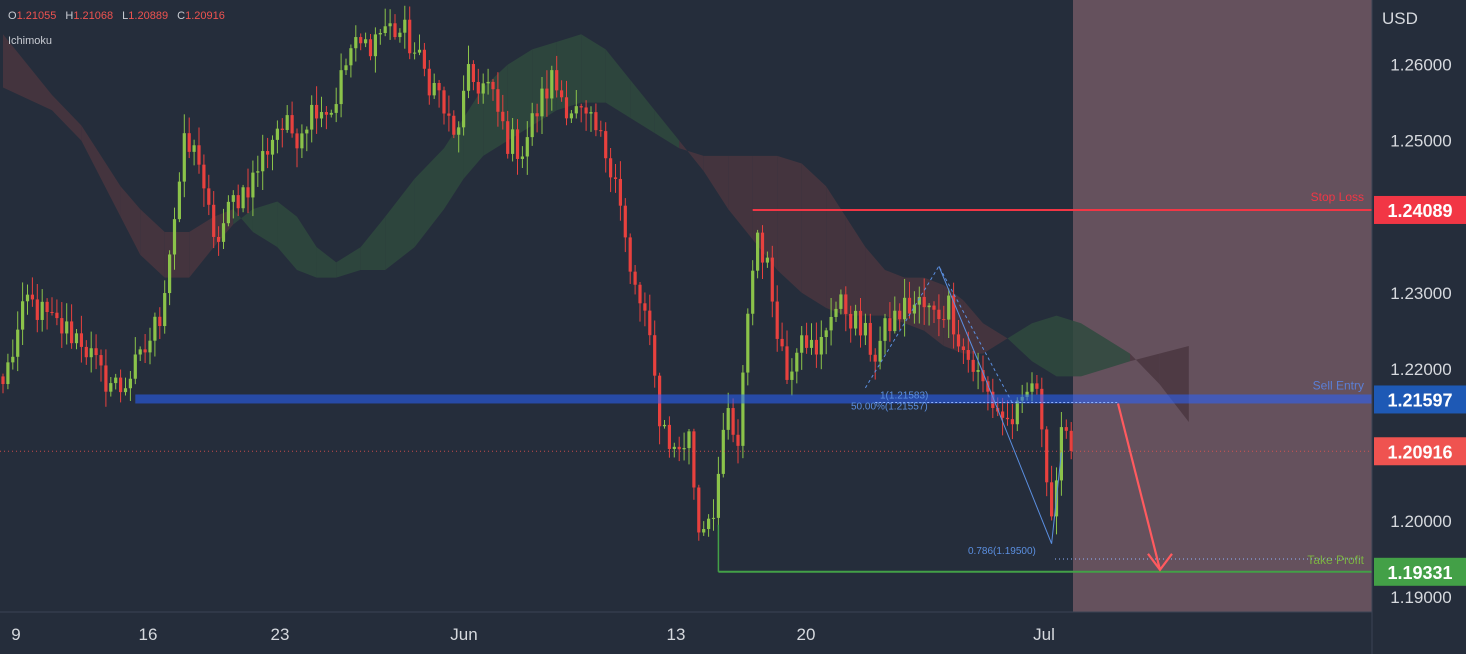  I want to click on indicator-label: Ichimoku, so click(30, 41).